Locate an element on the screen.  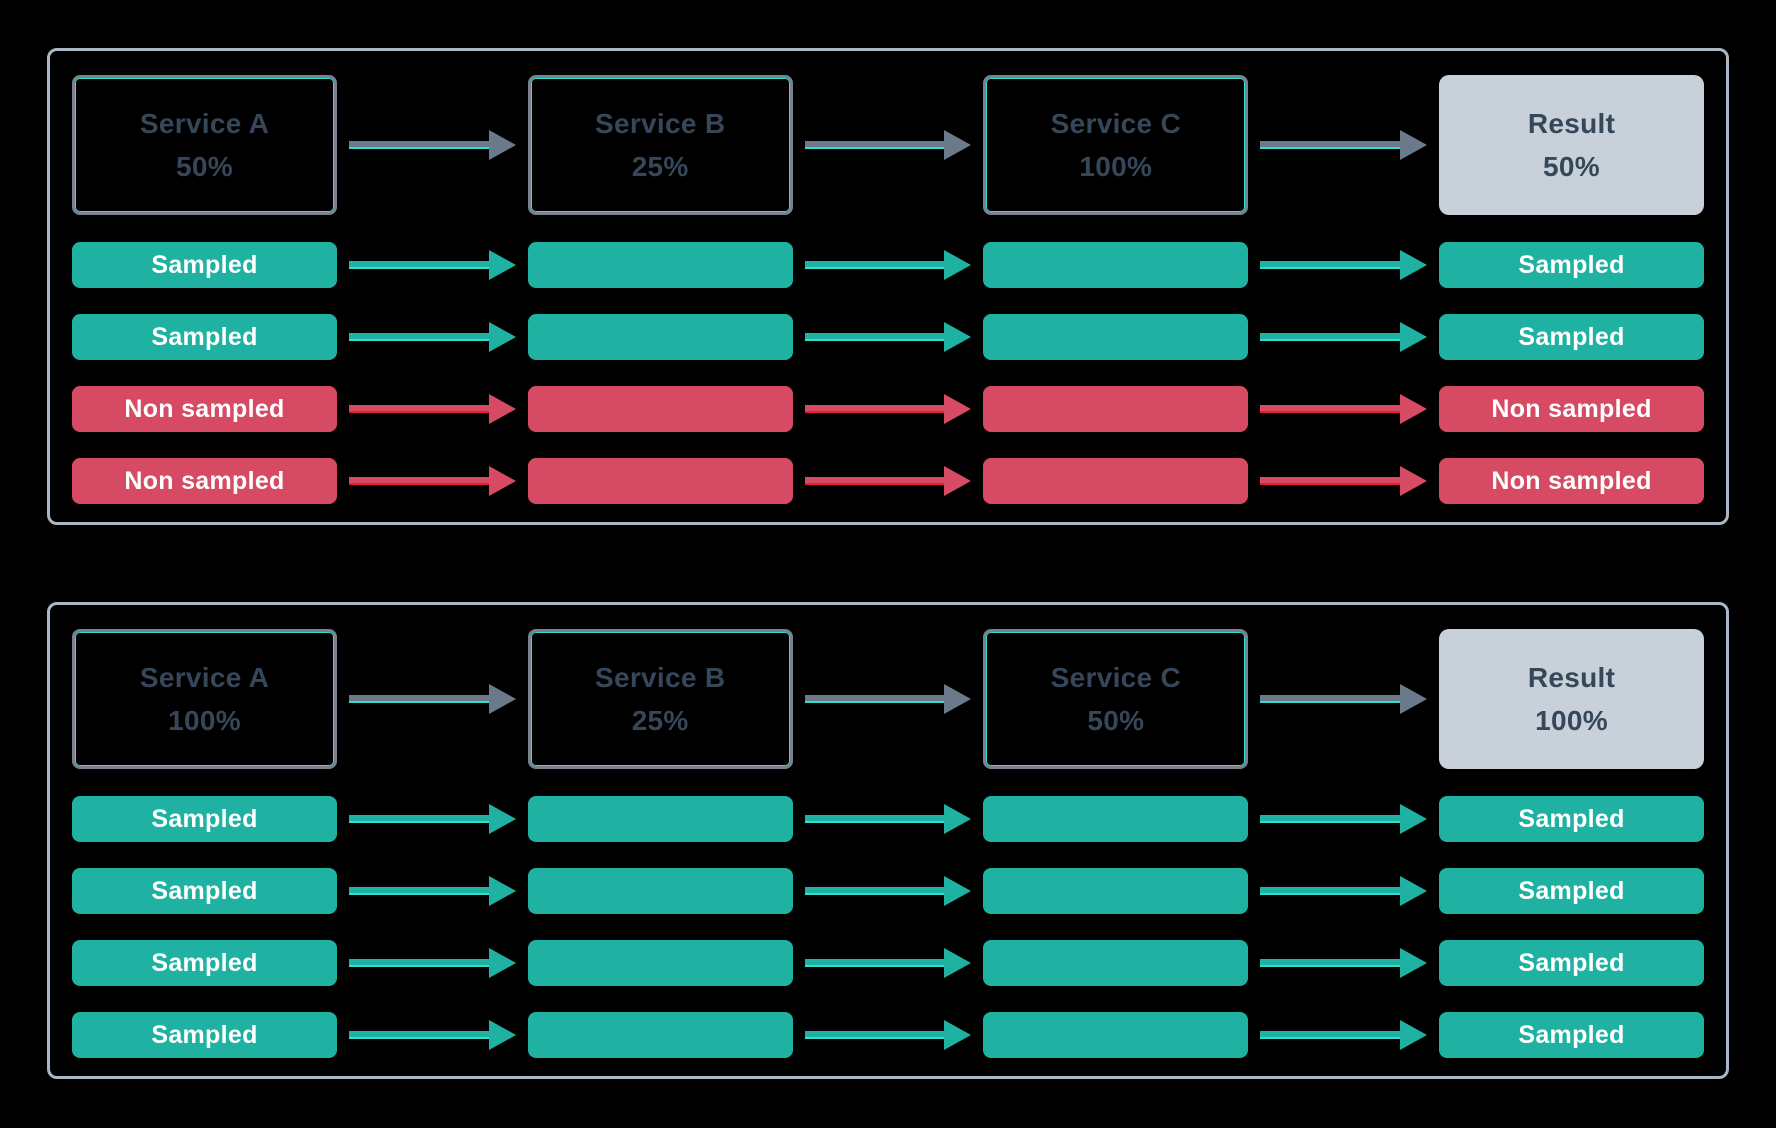
service-c-box: Service C 50% is located at coordinates (1116, 699).